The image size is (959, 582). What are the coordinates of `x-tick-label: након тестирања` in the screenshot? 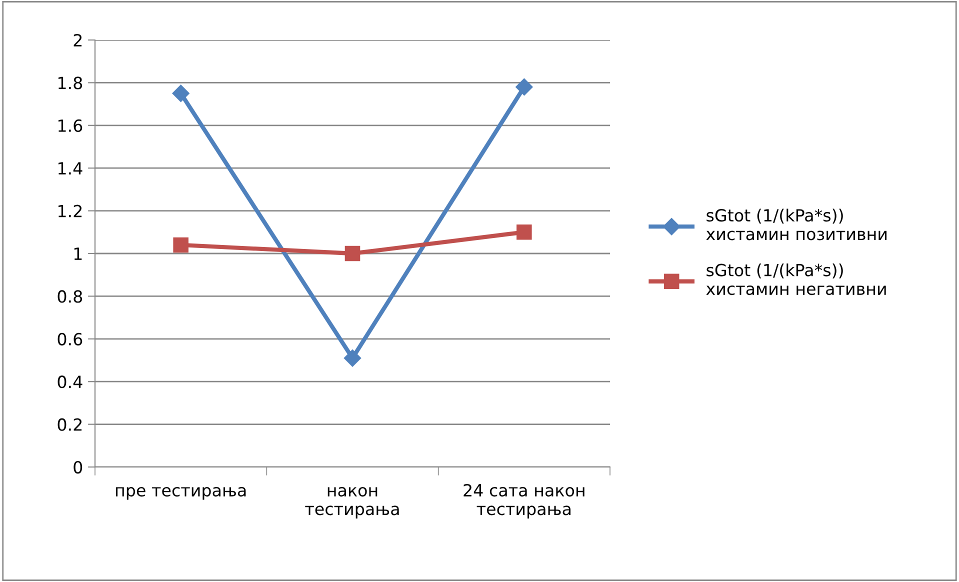 It's located at (352, 502).